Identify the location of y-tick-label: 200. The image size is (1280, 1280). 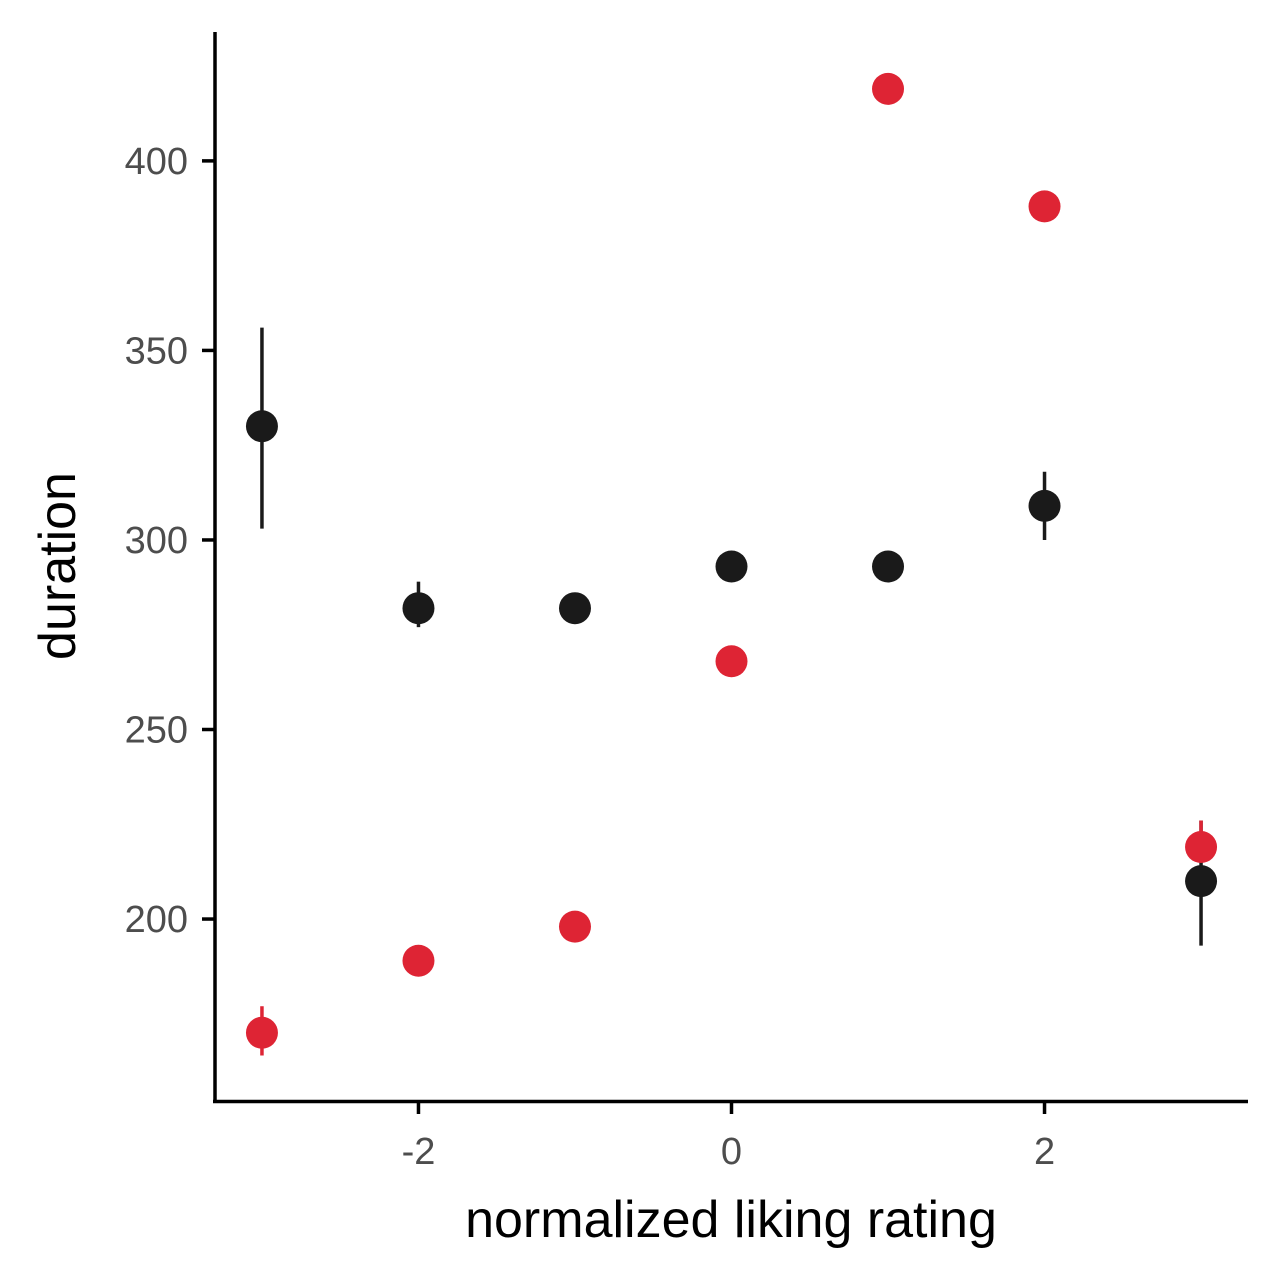
(156, 920).